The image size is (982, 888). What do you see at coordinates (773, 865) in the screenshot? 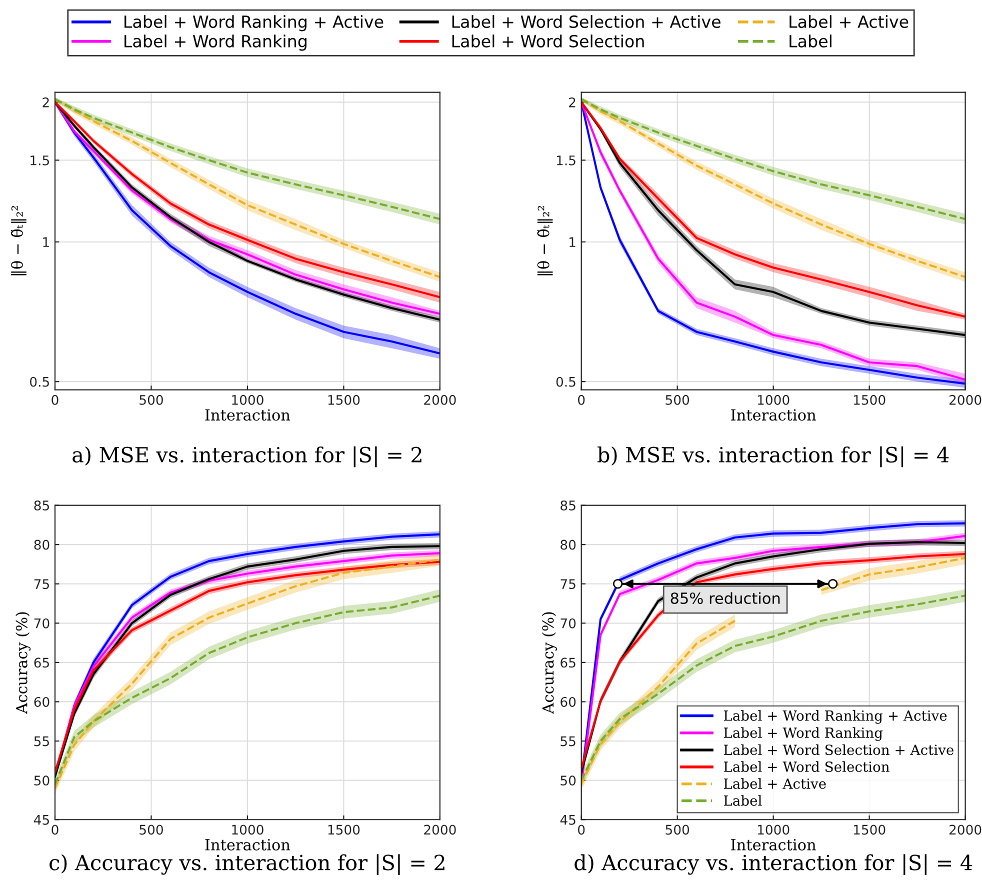
I see `text: d) Accuracy vs. interaction for |S| = 4` at bounding box center [773, 865].